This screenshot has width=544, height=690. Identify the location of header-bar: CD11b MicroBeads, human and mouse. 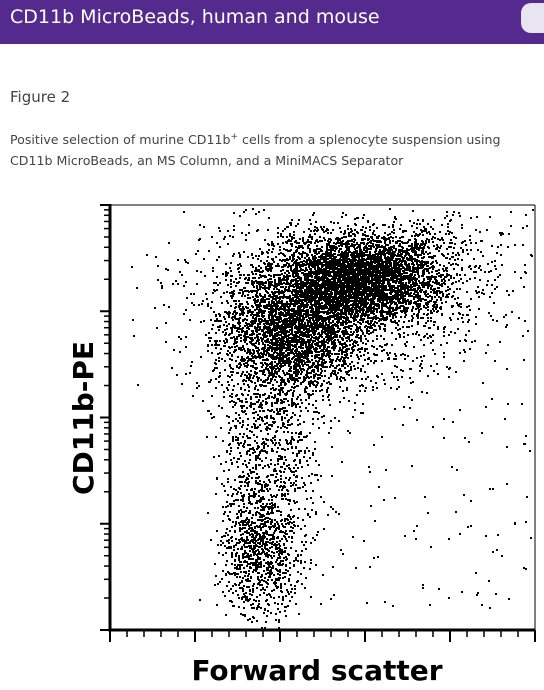
(272, 22).